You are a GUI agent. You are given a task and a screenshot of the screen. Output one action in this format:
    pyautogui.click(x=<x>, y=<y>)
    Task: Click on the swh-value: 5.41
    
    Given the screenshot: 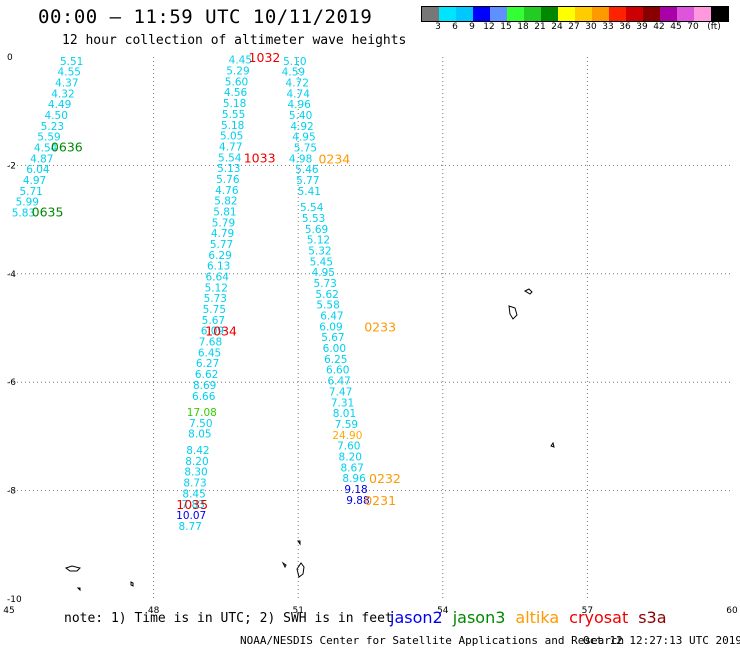 What is the action you would take?
    pyautogui.click(x=309, y=192)
    